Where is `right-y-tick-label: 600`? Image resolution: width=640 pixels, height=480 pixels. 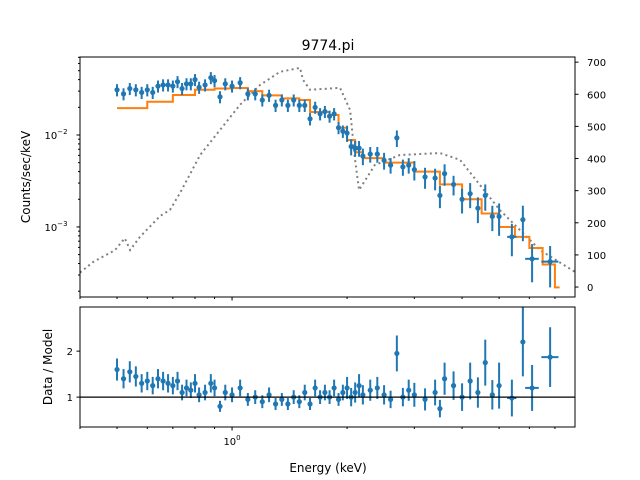 right-y-tick-label: 600 is located at coordinates (596, 95).